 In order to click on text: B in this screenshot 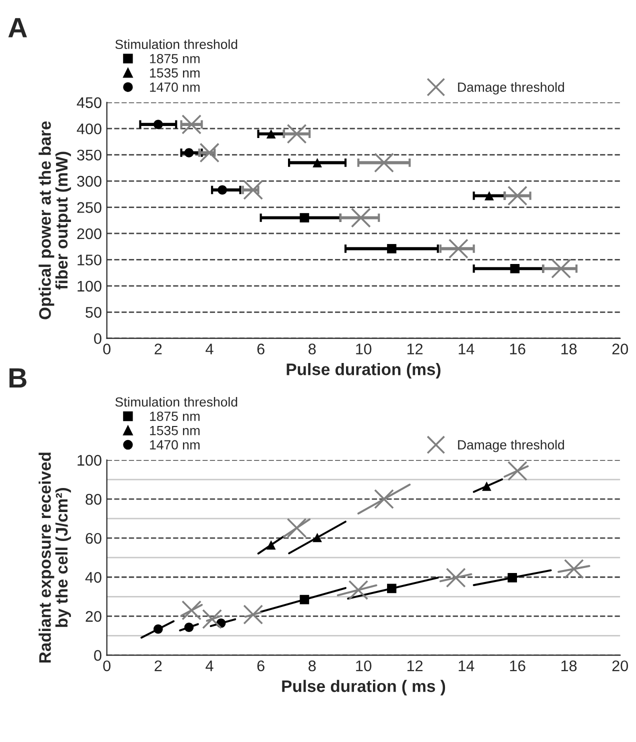, I will do `click(17, 378)`.